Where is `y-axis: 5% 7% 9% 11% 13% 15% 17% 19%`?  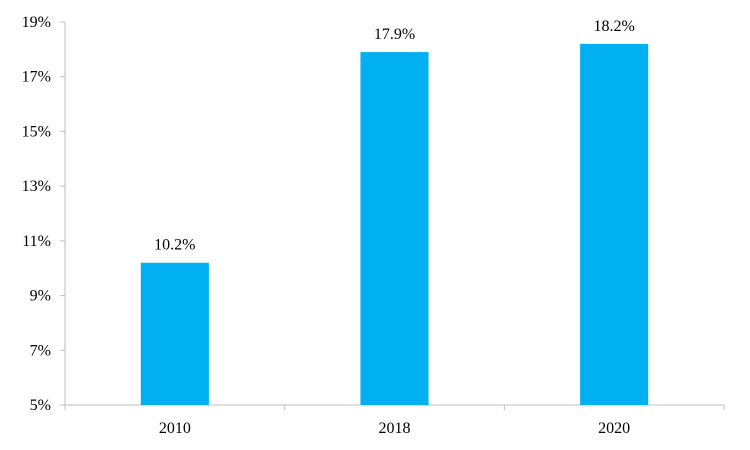 y-axis: 5% 7% 9% 11% 13% 15% 17% 19% is located at coordinates (44, 214).